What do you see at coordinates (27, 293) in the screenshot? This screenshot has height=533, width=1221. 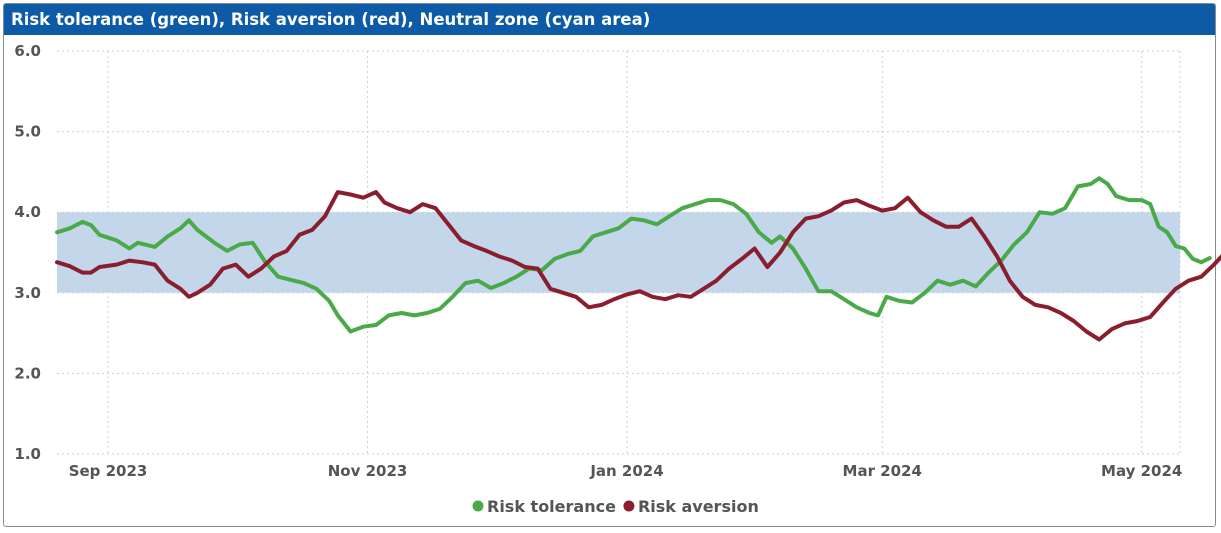 I see `y-tick-label: 3.0` at bounding box center [27, 293].